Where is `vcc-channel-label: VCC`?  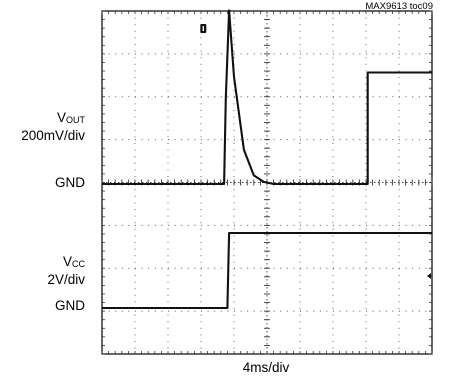
vcc-channel-label: VCC is located at coordinates (74, 261).